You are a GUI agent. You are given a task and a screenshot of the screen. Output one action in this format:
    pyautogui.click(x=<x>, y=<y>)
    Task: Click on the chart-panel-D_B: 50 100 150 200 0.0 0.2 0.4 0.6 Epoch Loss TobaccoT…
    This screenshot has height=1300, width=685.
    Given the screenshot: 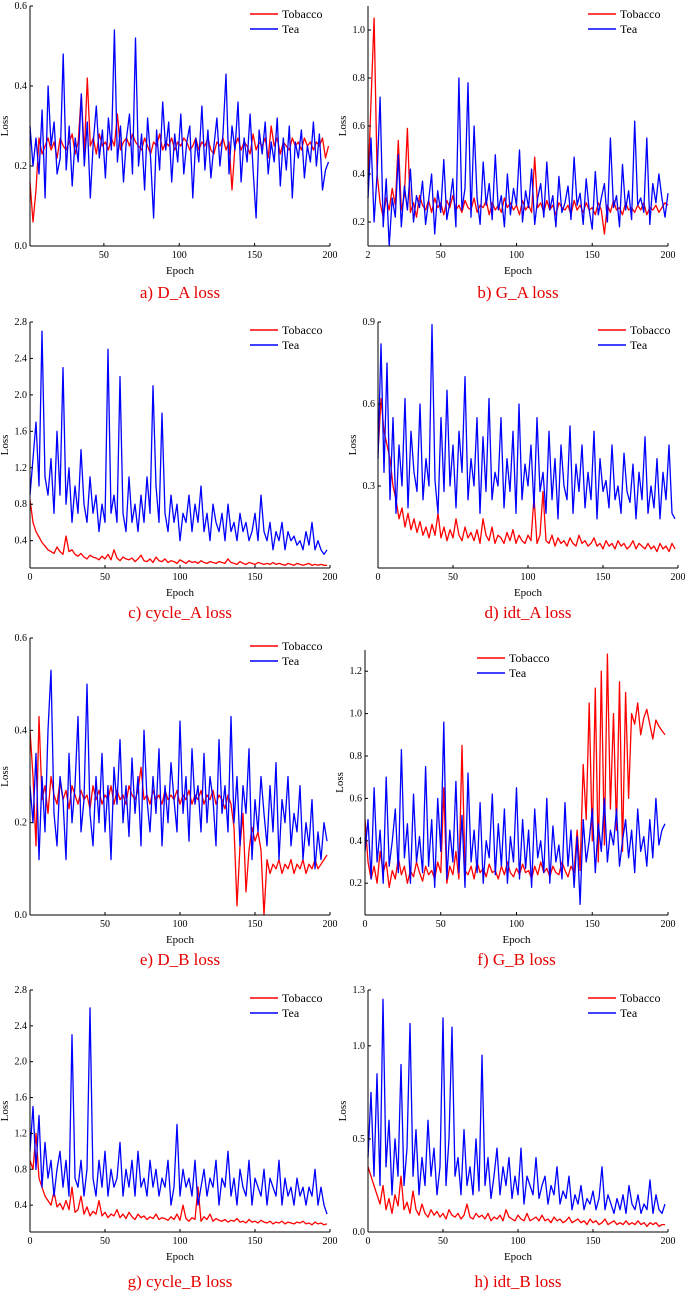 What is the action you would take?
    pyautogui.click(x=169, y=801)
    